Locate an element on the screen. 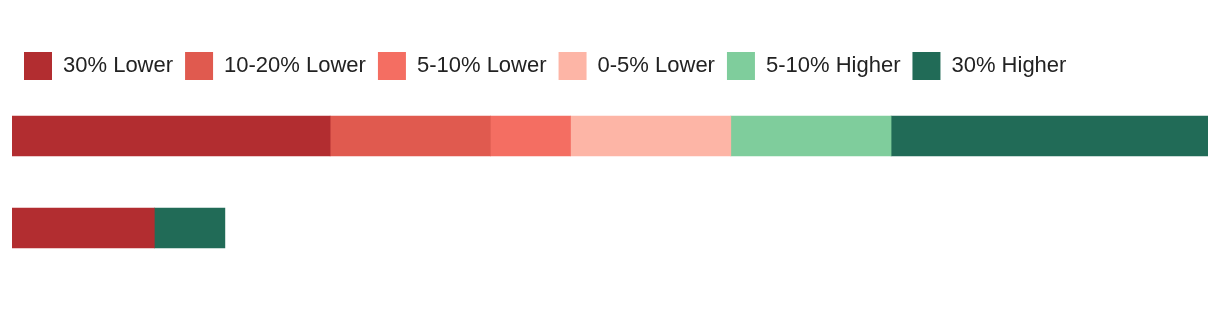 The width and height of the screenshot is (1220, 310). legend-label: 30% Lower is located at coordinates (118, 65).